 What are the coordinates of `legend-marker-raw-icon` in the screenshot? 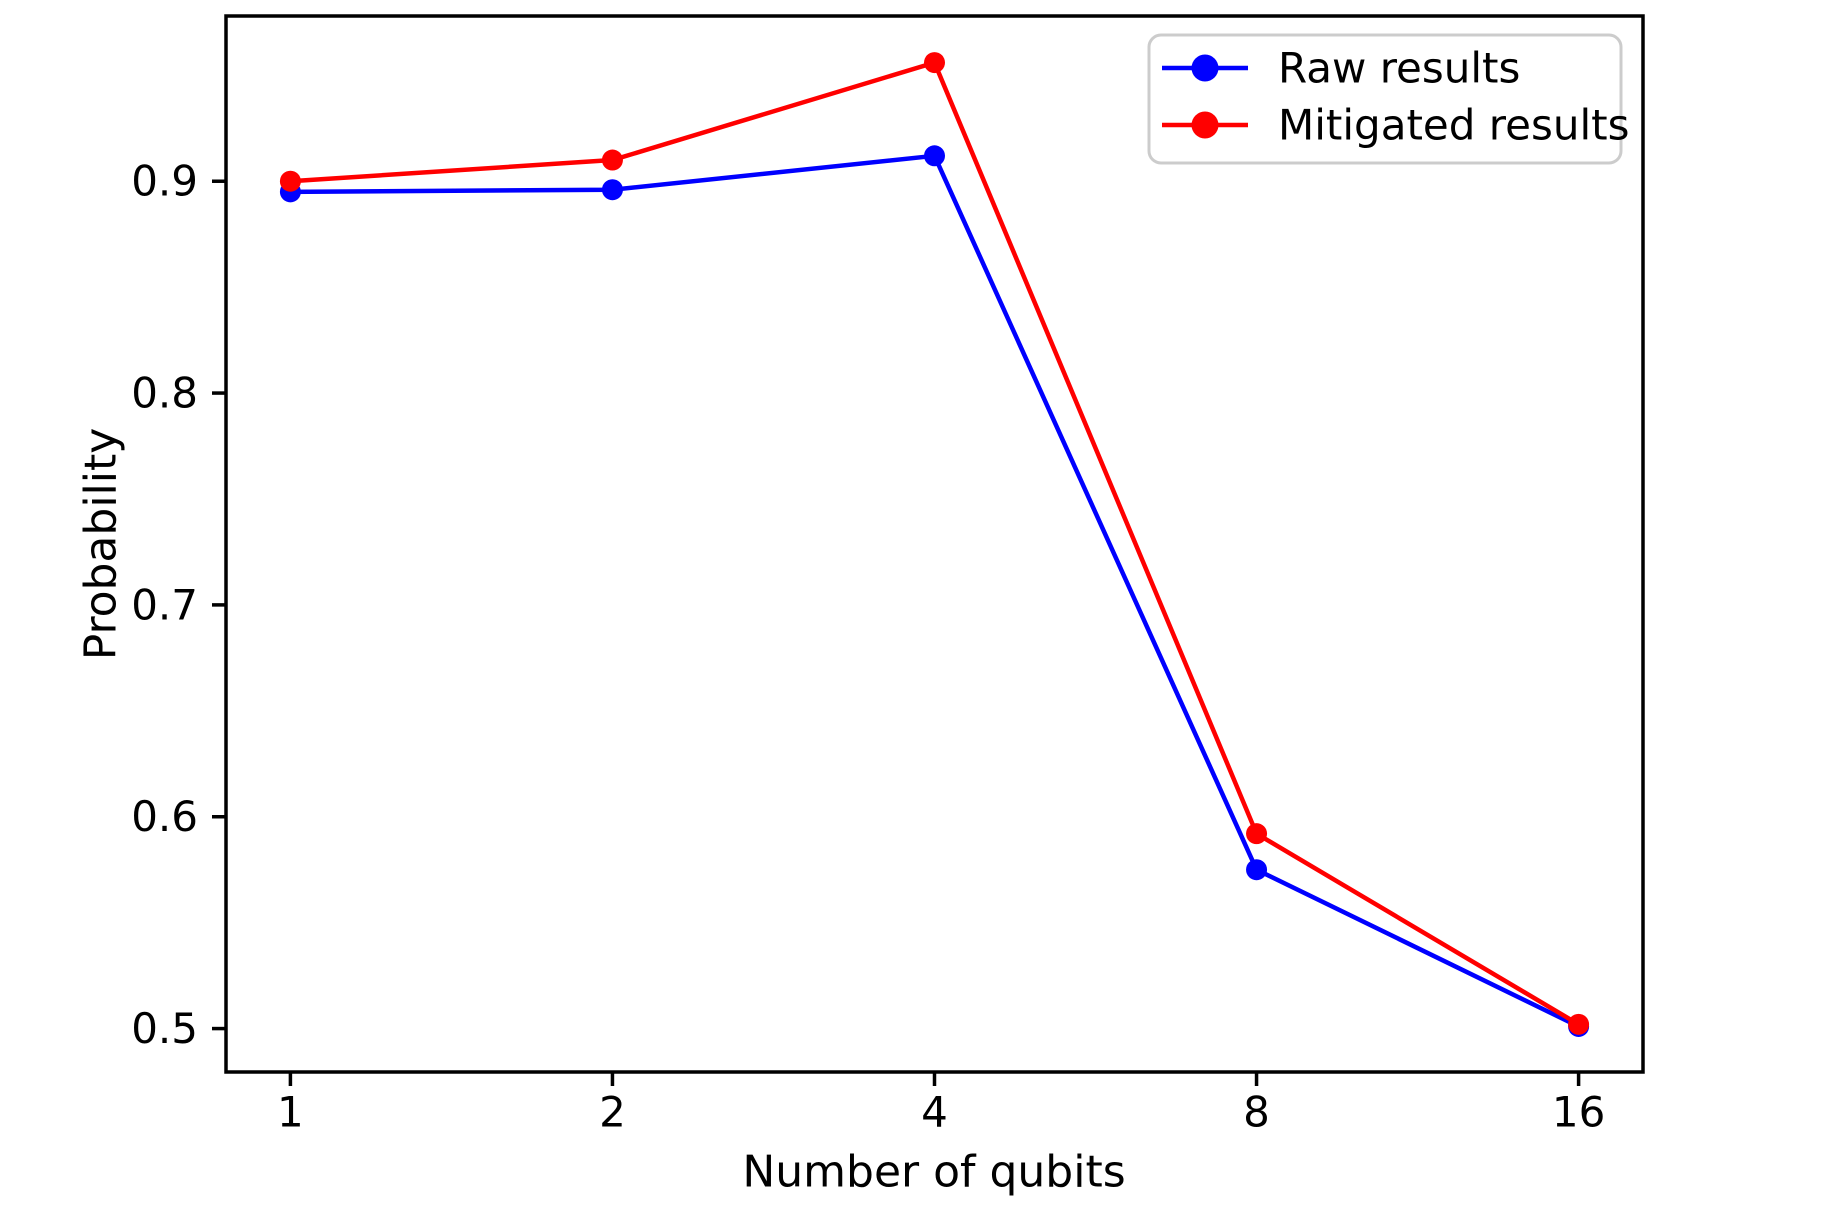 It's located at (1205, 68).